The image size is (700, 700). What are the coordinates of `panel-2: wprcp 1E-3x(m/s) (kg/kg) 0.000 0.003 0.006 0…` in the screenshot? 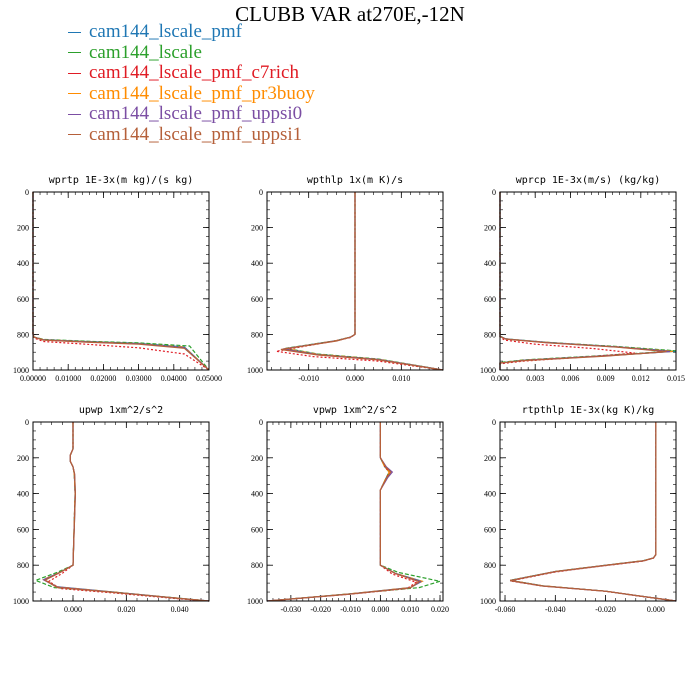 It's located at (582, 279).